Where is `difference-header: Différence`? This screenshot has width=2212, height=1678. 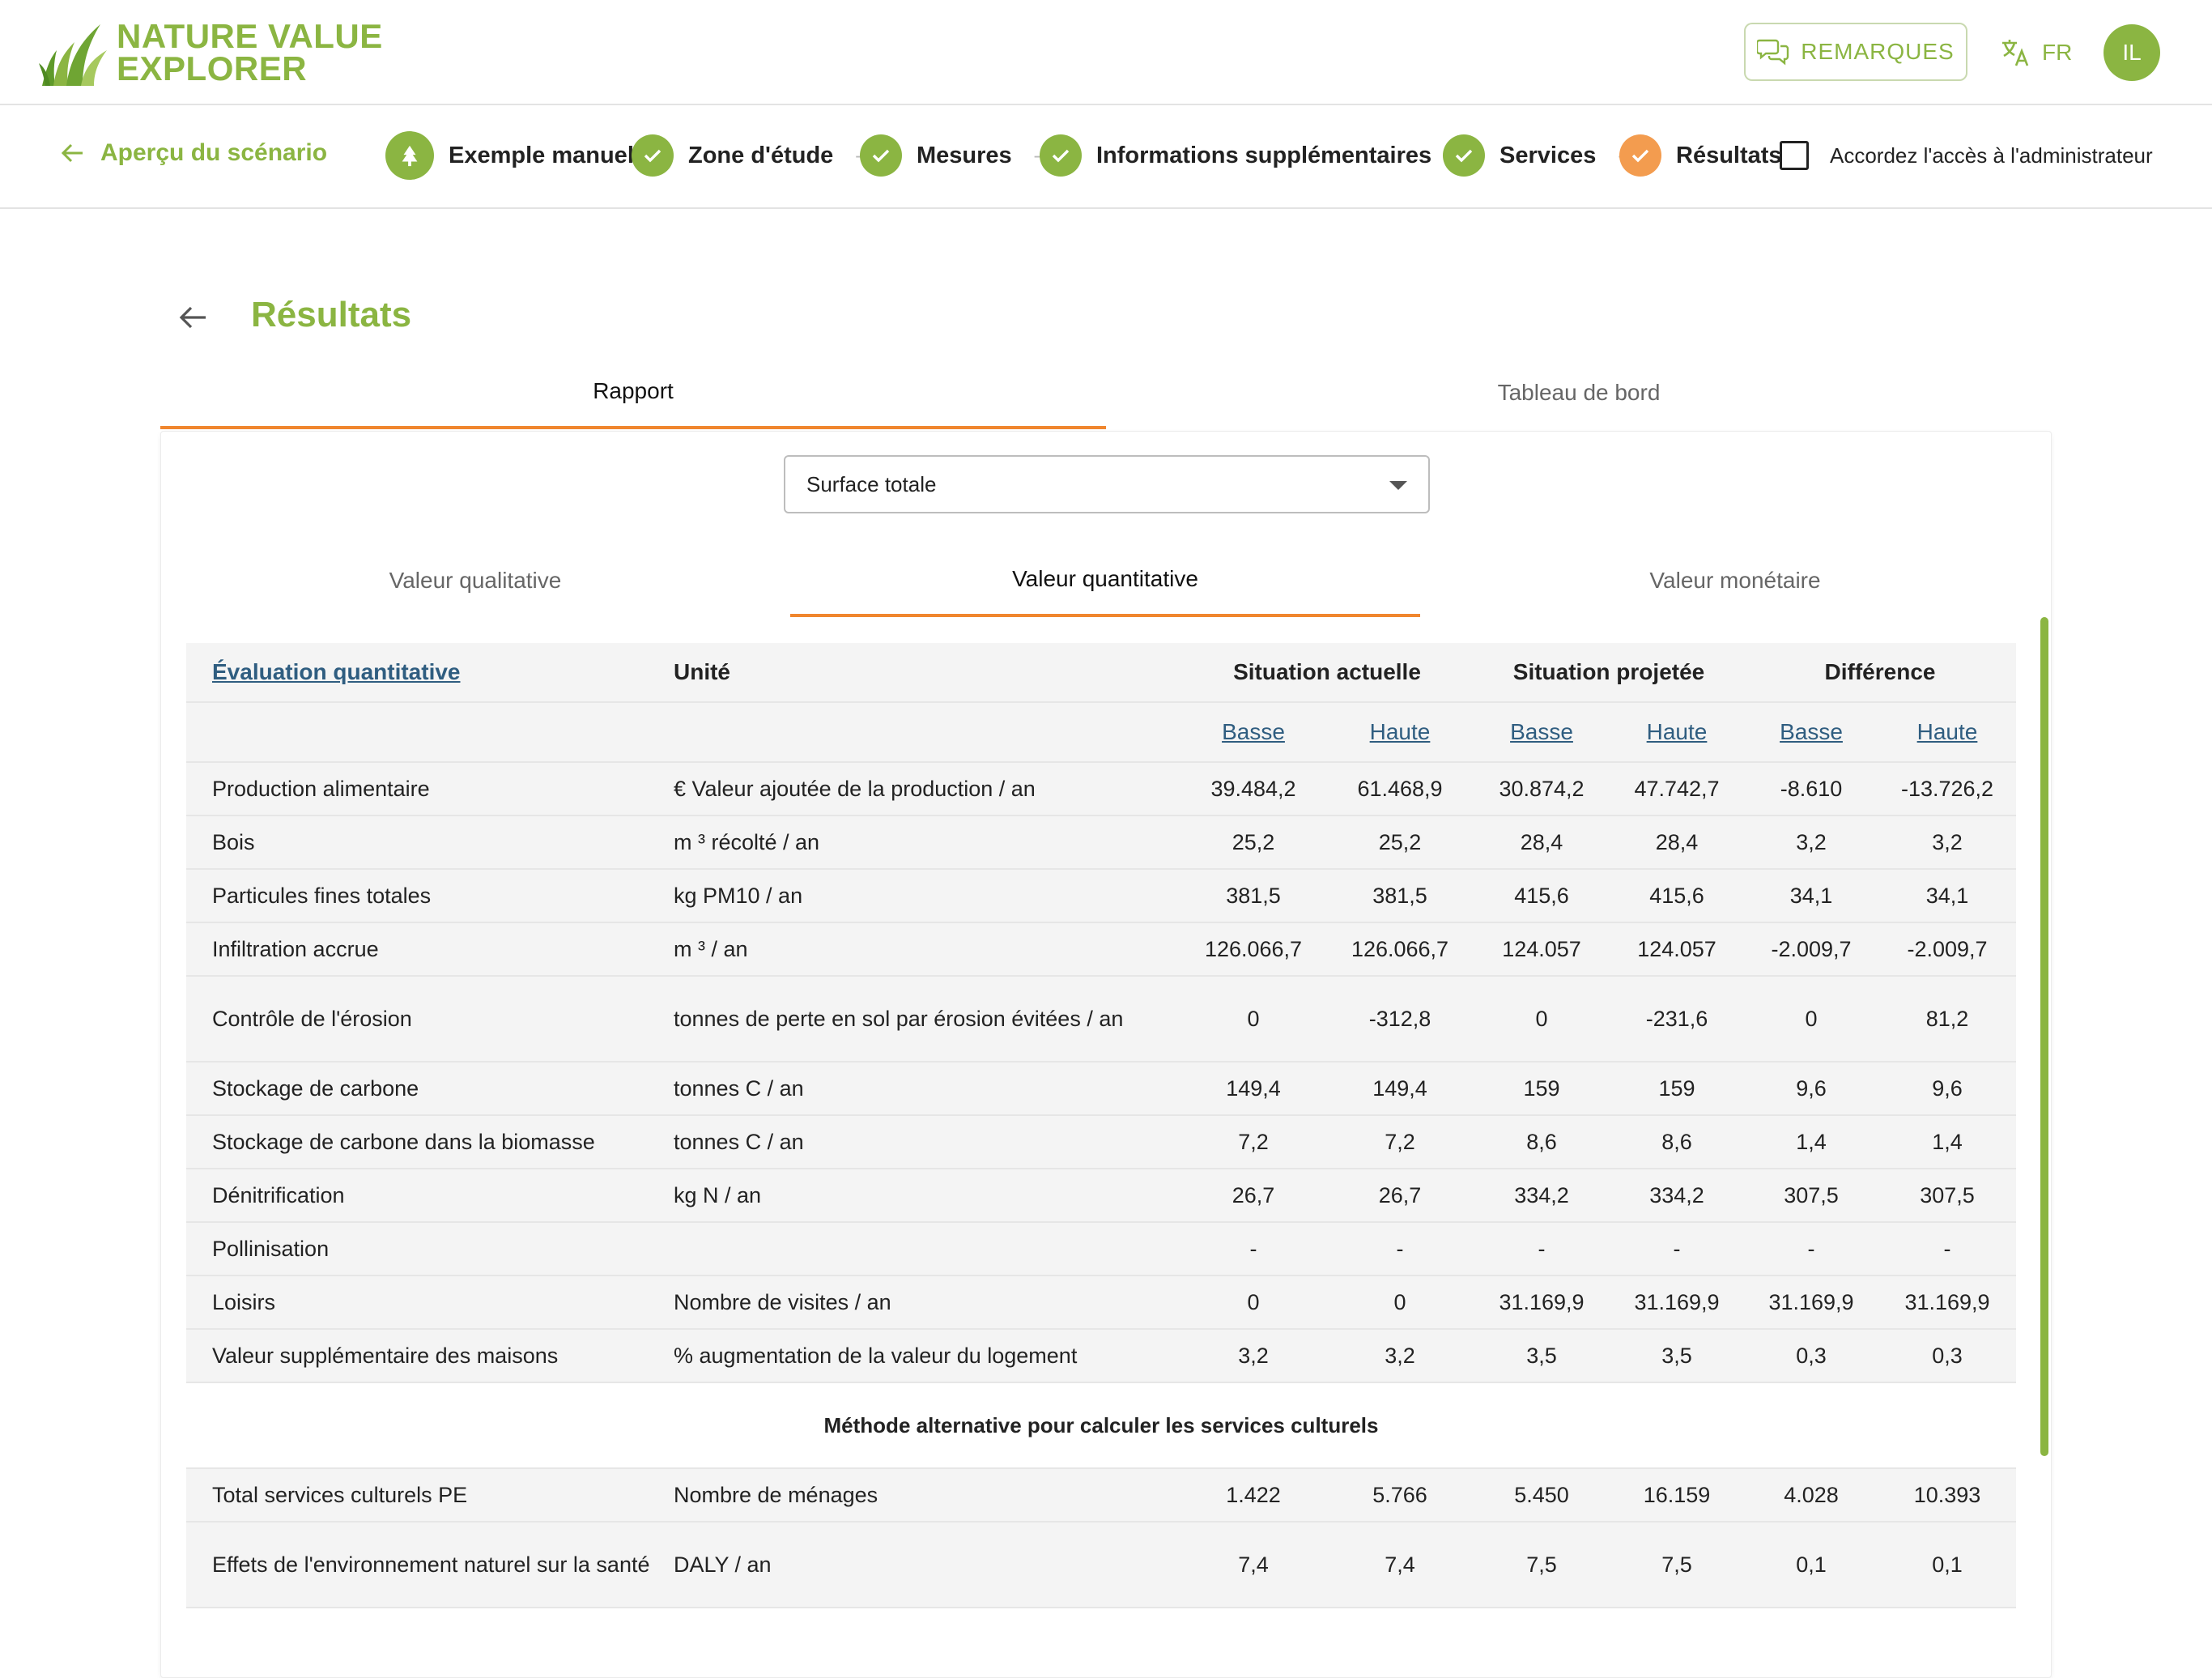
difference-header: Différence is located at coordinates (1880, 671).